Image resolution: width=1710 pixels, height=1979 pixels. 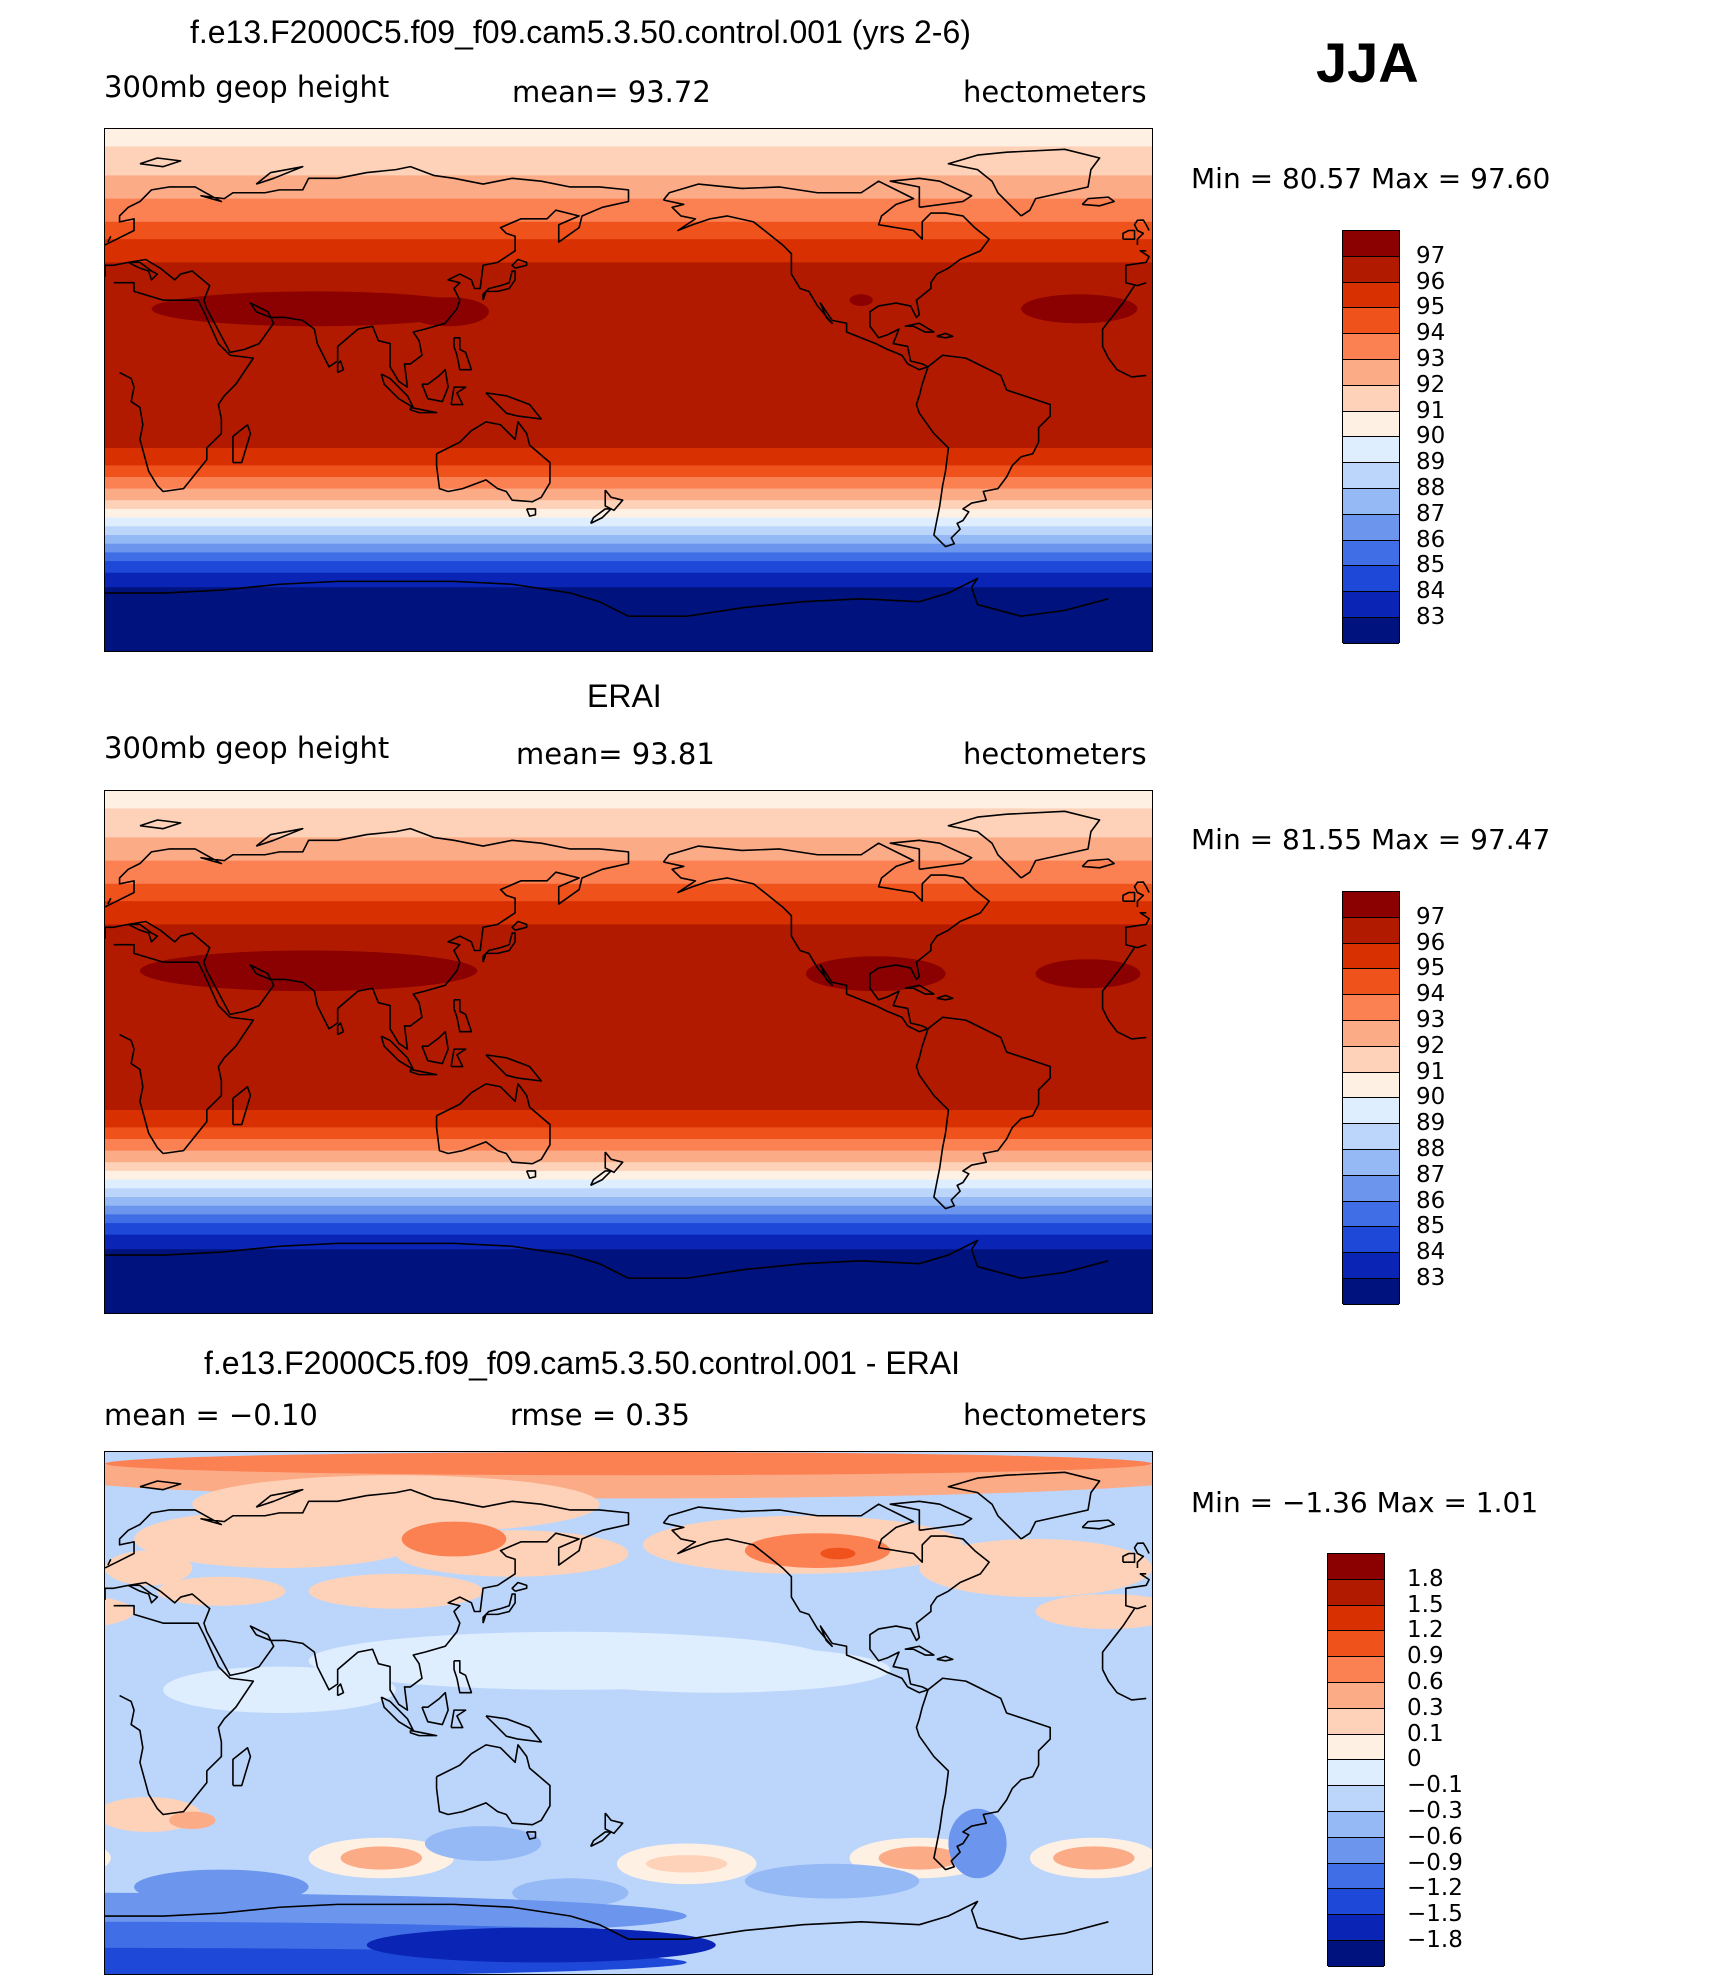 What do you see at coordinates (611, 92) in the screenshot?
I see `panel-1-mean-label: mean= 93.72` at bounding box center [611, 92].